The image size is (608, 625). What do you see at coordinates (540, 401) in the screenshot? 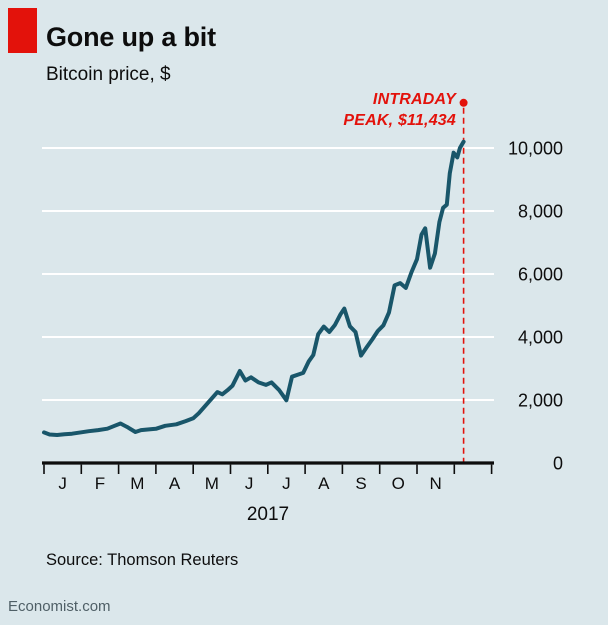
I see `y-tick-label: 2,000` at bounding box center [540, 401].